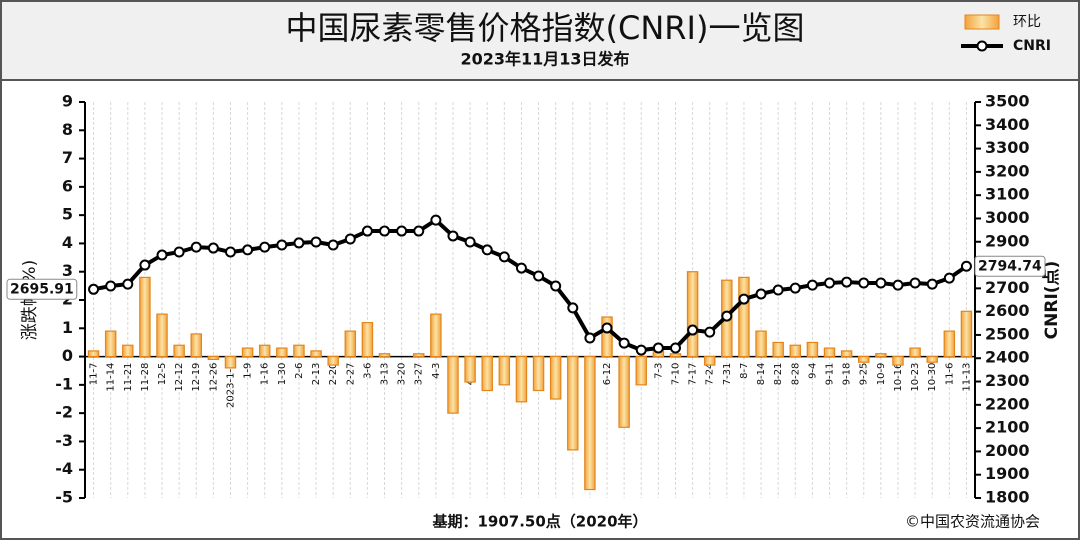 This screenshot has height=540, width=1080. I want to click on end-label: 2794.74, so click(1010, 266).